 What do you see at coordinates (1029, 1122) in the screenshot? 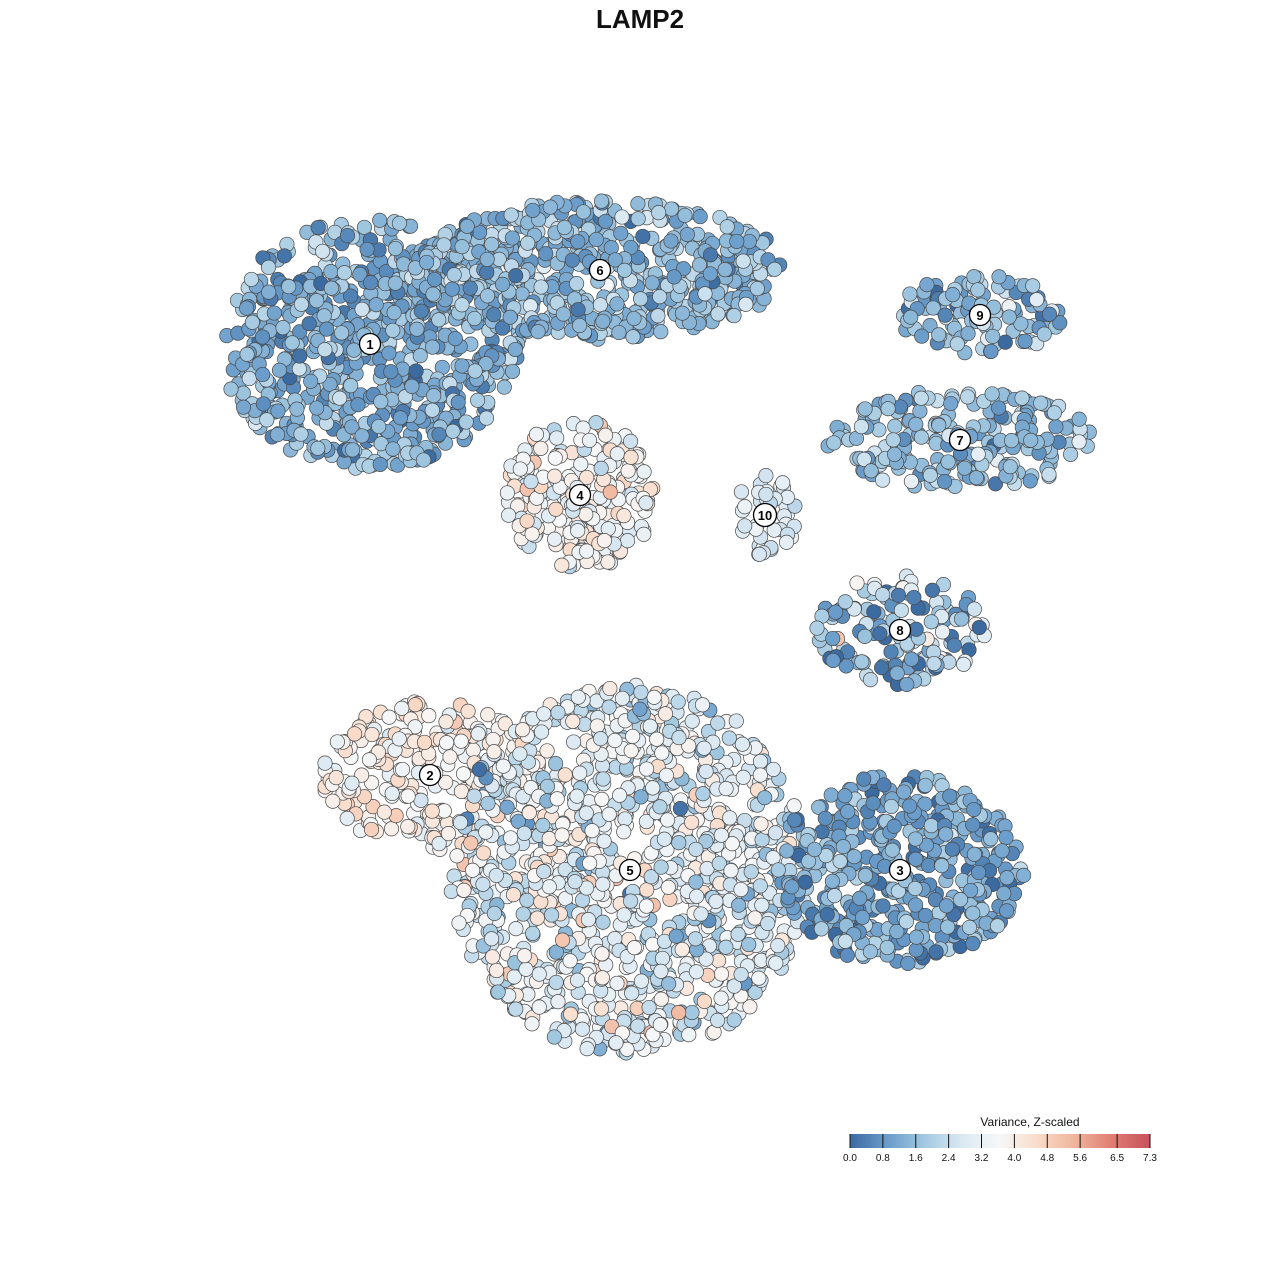
I see `legend-title: Variance, Z-scaled` at bounding box center [1029, 1122].